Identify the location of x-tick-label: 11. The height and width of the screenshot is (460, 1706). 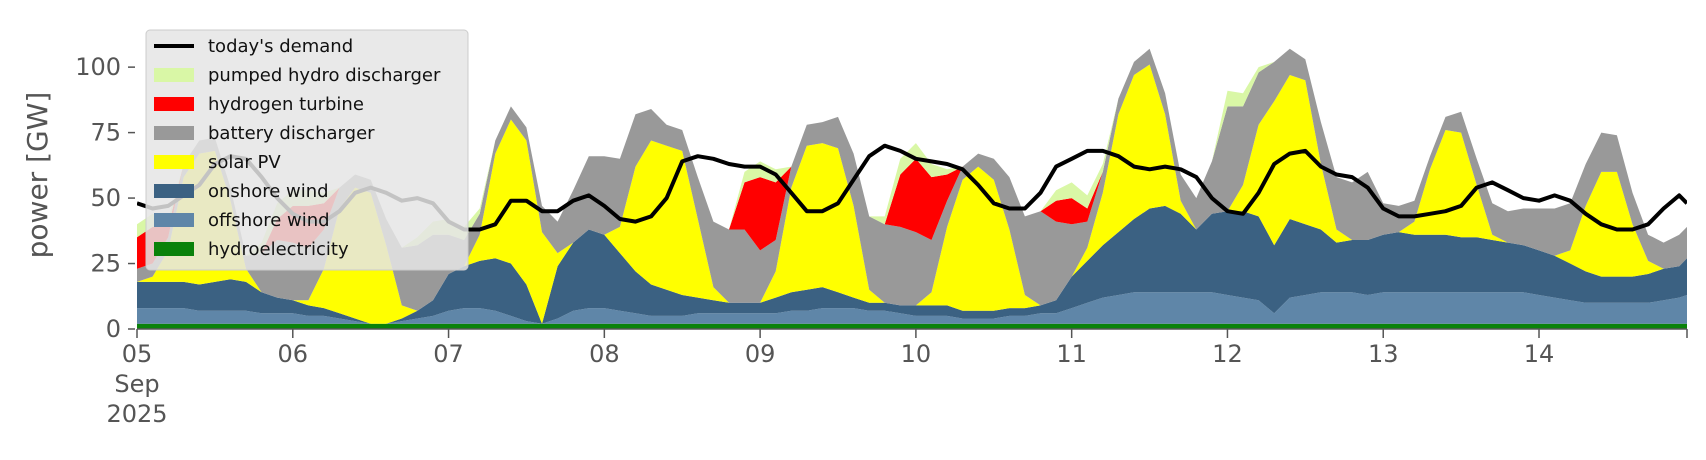
(1071, 354).